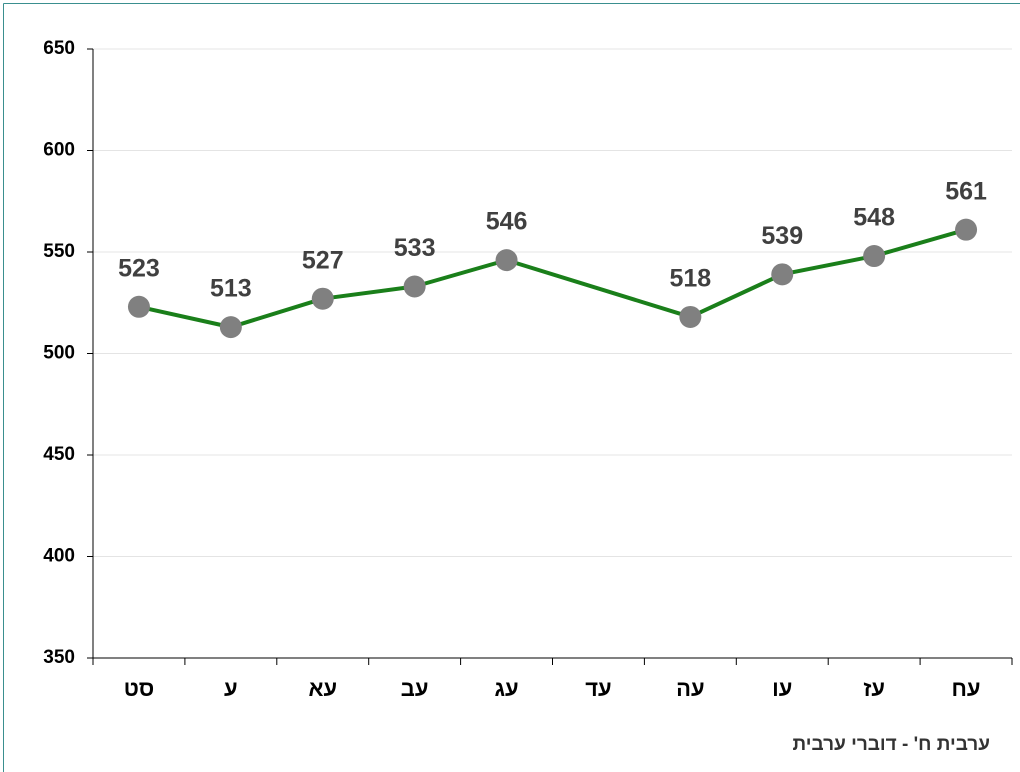  What do you see at coordinates (59, 251) in the screenshot?
I see `y-tick-label: 550` at bounding box center [59, 251].